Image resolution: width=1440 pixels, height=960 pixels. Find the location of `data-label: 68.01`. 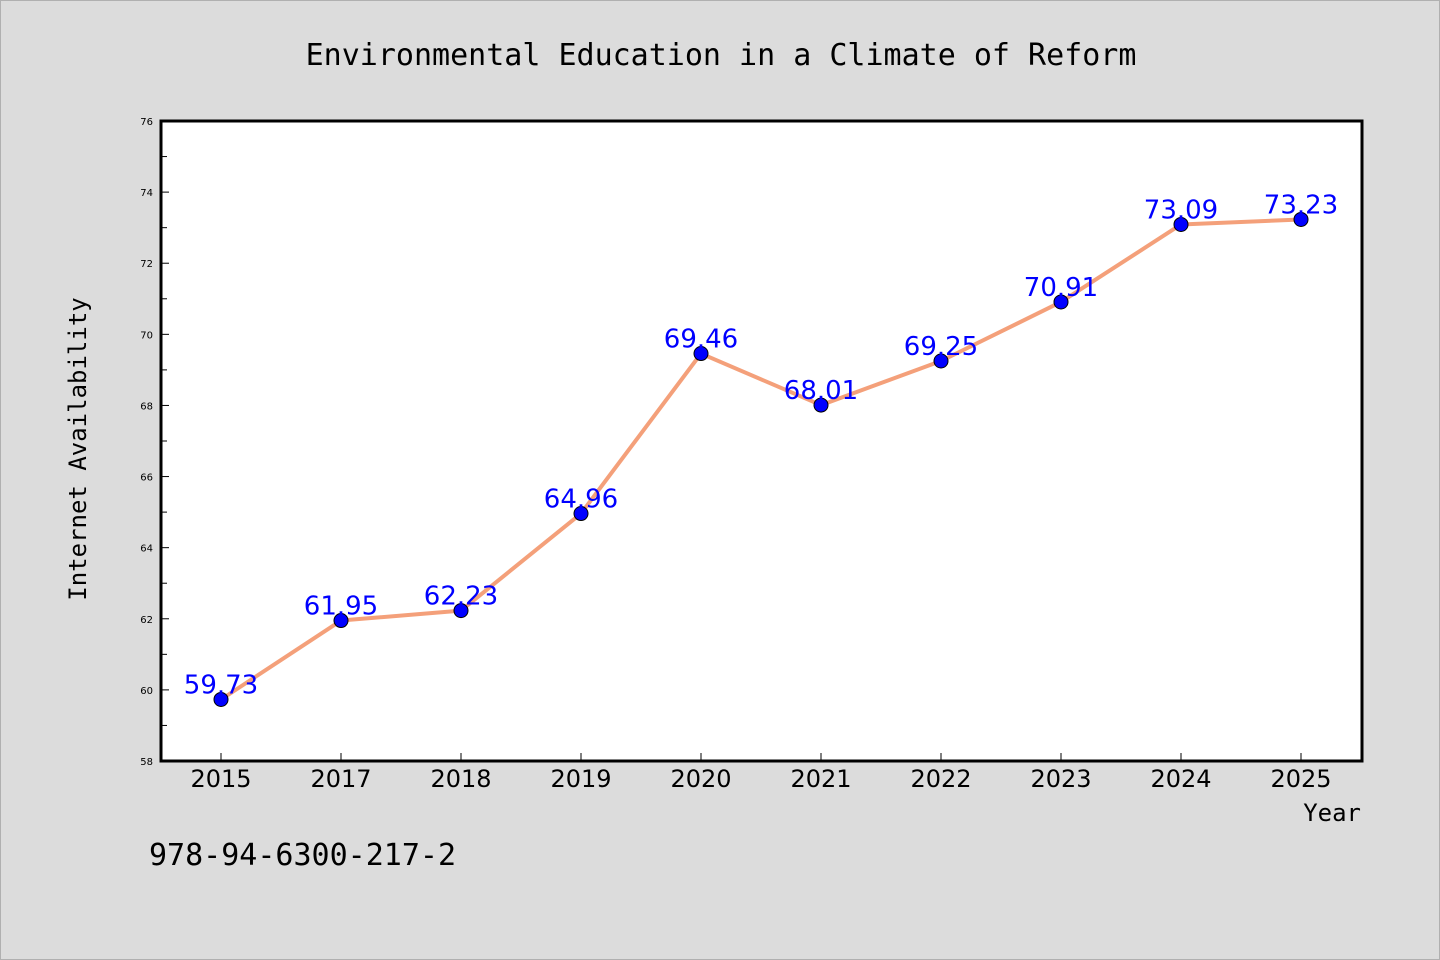

data-label: 68.01 is located at coordinates (821, 391).